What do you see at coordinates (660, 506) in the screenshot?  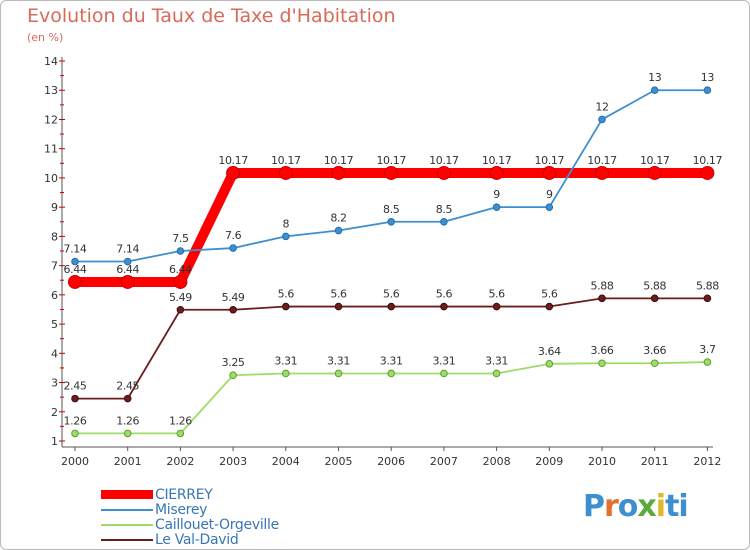 I see `logo-letter: i` at bounding box center [660, 506].